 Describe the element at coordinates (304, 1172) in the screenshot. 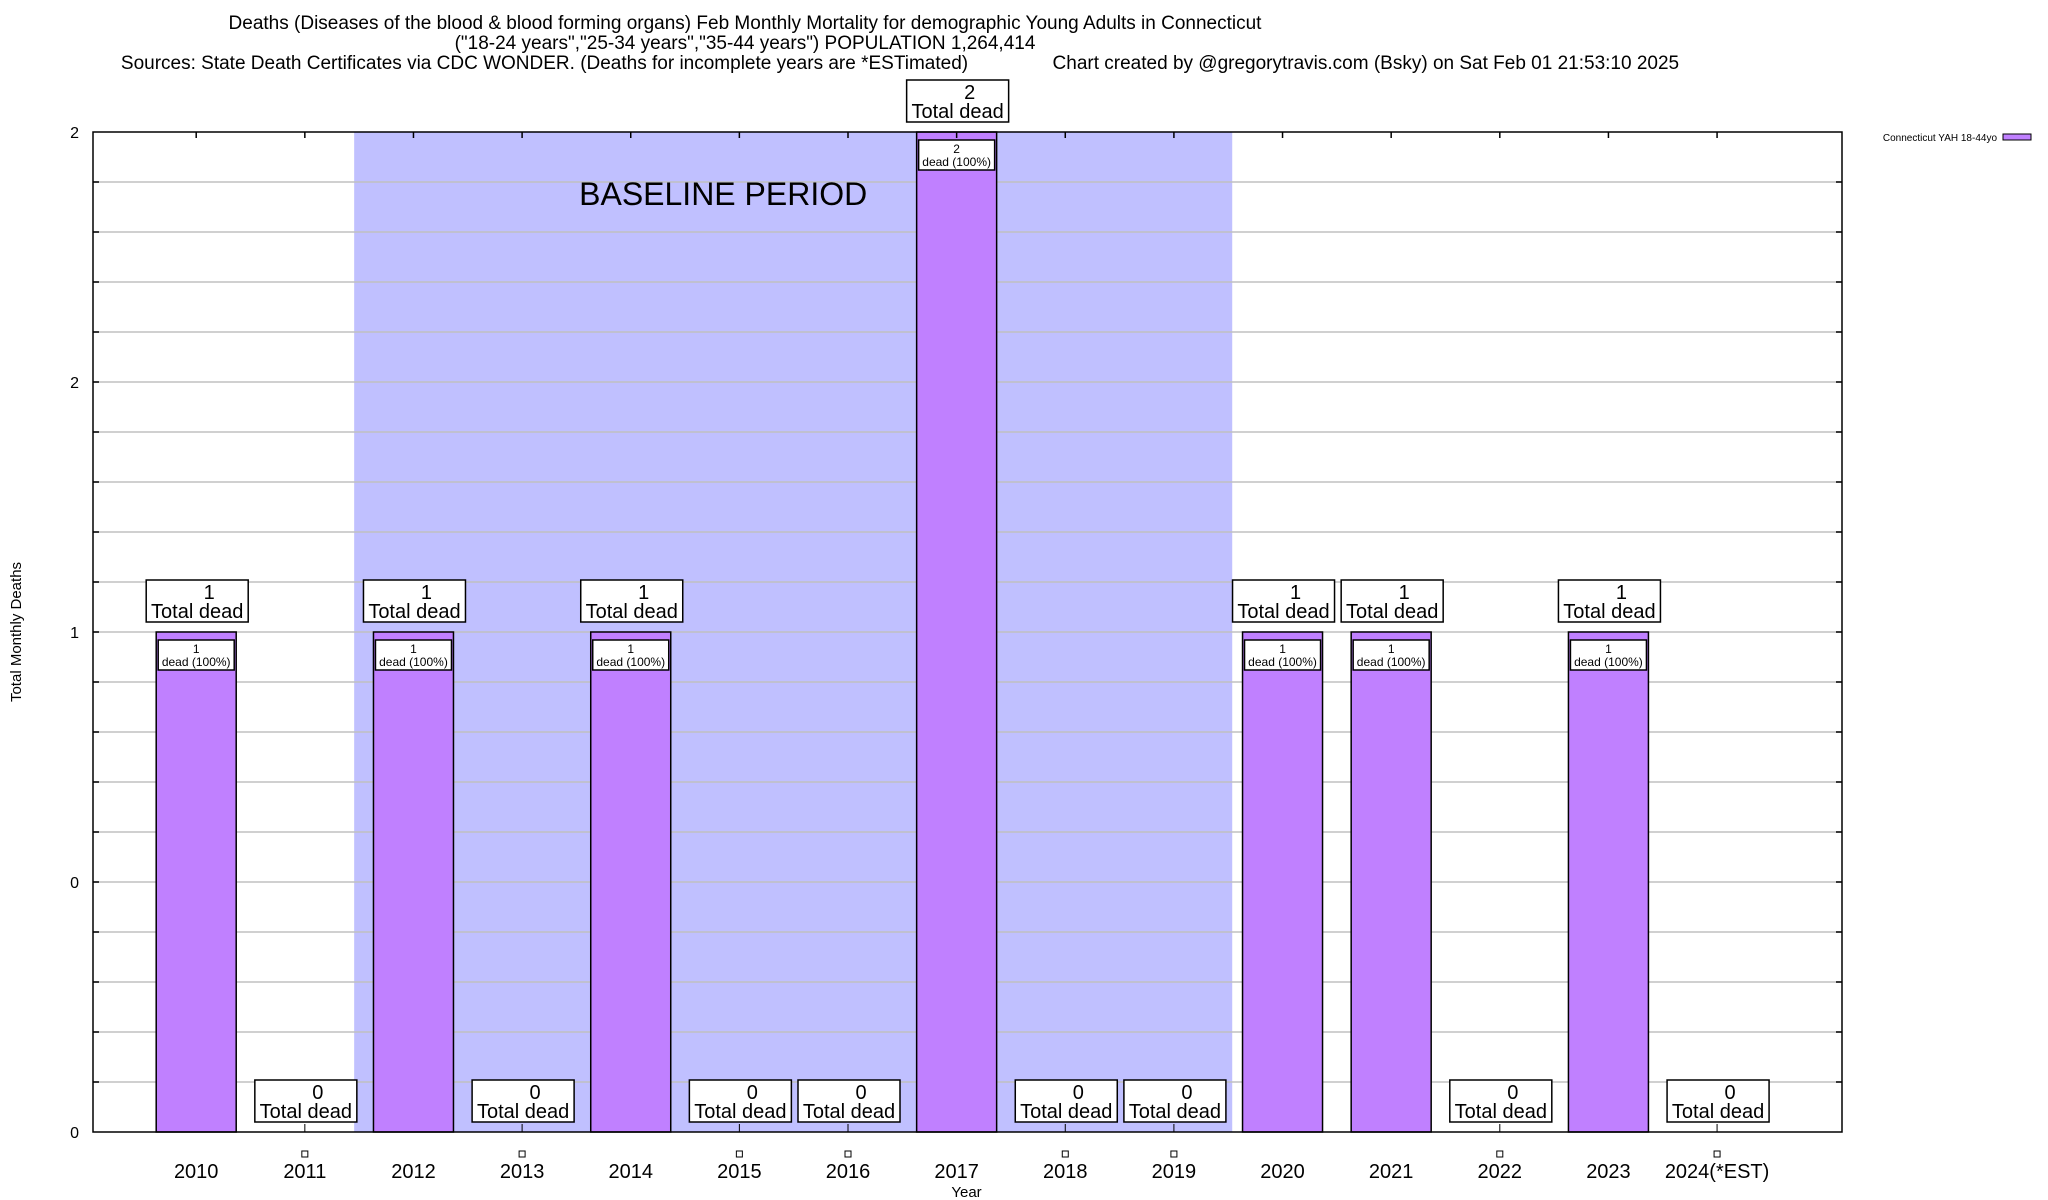

I see `x-tick-label: 2011` at that location.